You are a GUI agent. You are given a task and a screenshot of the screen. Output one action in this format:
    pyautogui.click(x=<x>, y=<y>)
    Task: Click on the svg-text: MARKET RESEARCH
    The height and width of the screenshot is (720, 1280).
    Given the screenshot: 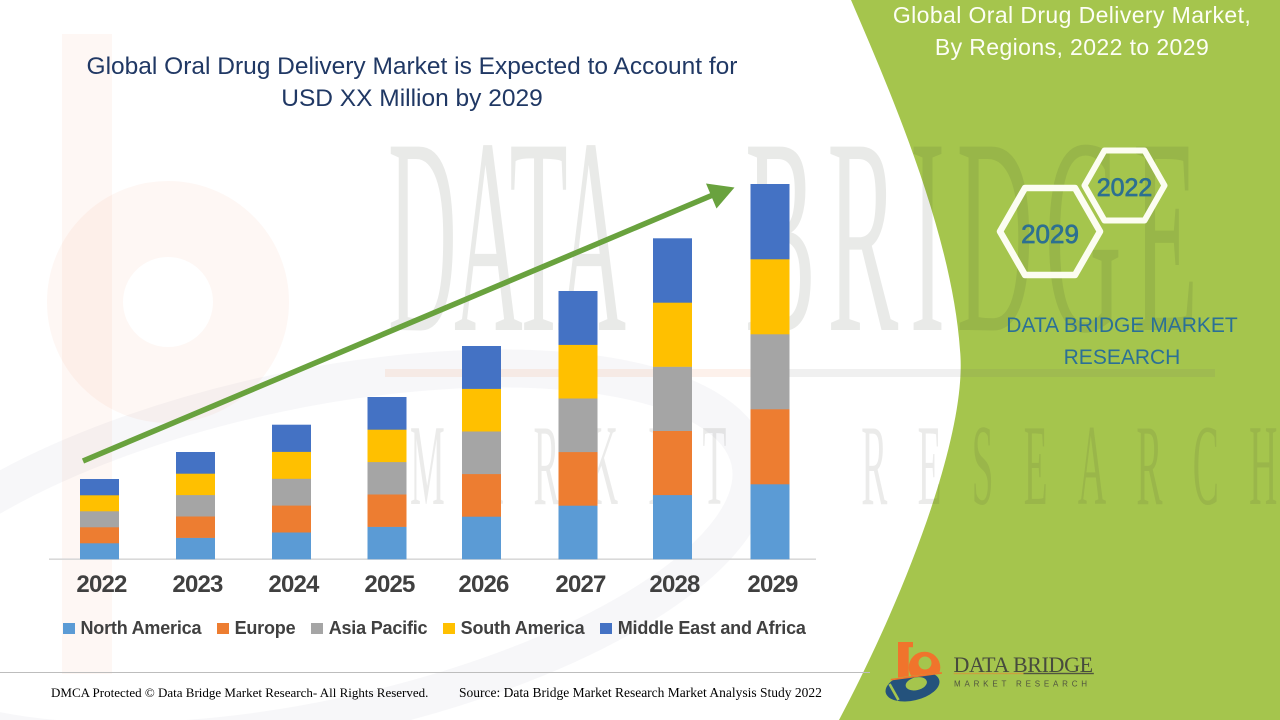 What is the action you would take?
    pyautogui.click(x=1022, y=683)
    